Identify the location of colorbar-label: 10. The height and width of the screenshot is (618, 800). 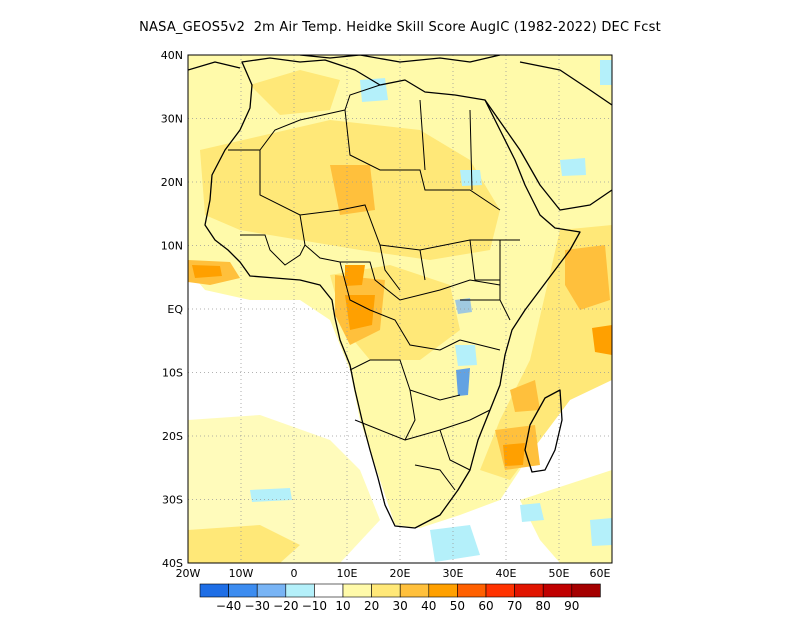
(342, 606).